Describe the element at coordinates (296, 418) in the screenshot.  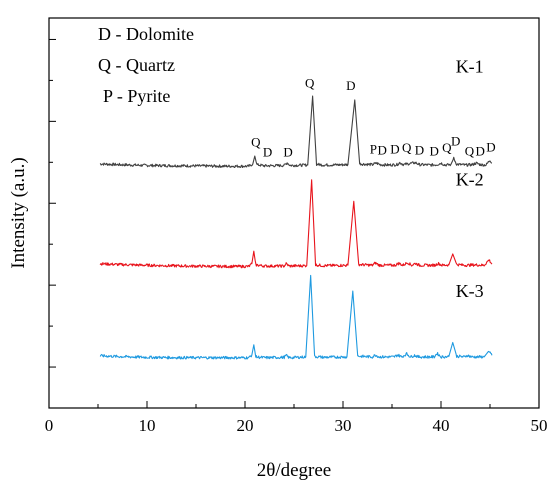
I see `x-axis-ticks: 0 10 20 30 40 50` at that location.